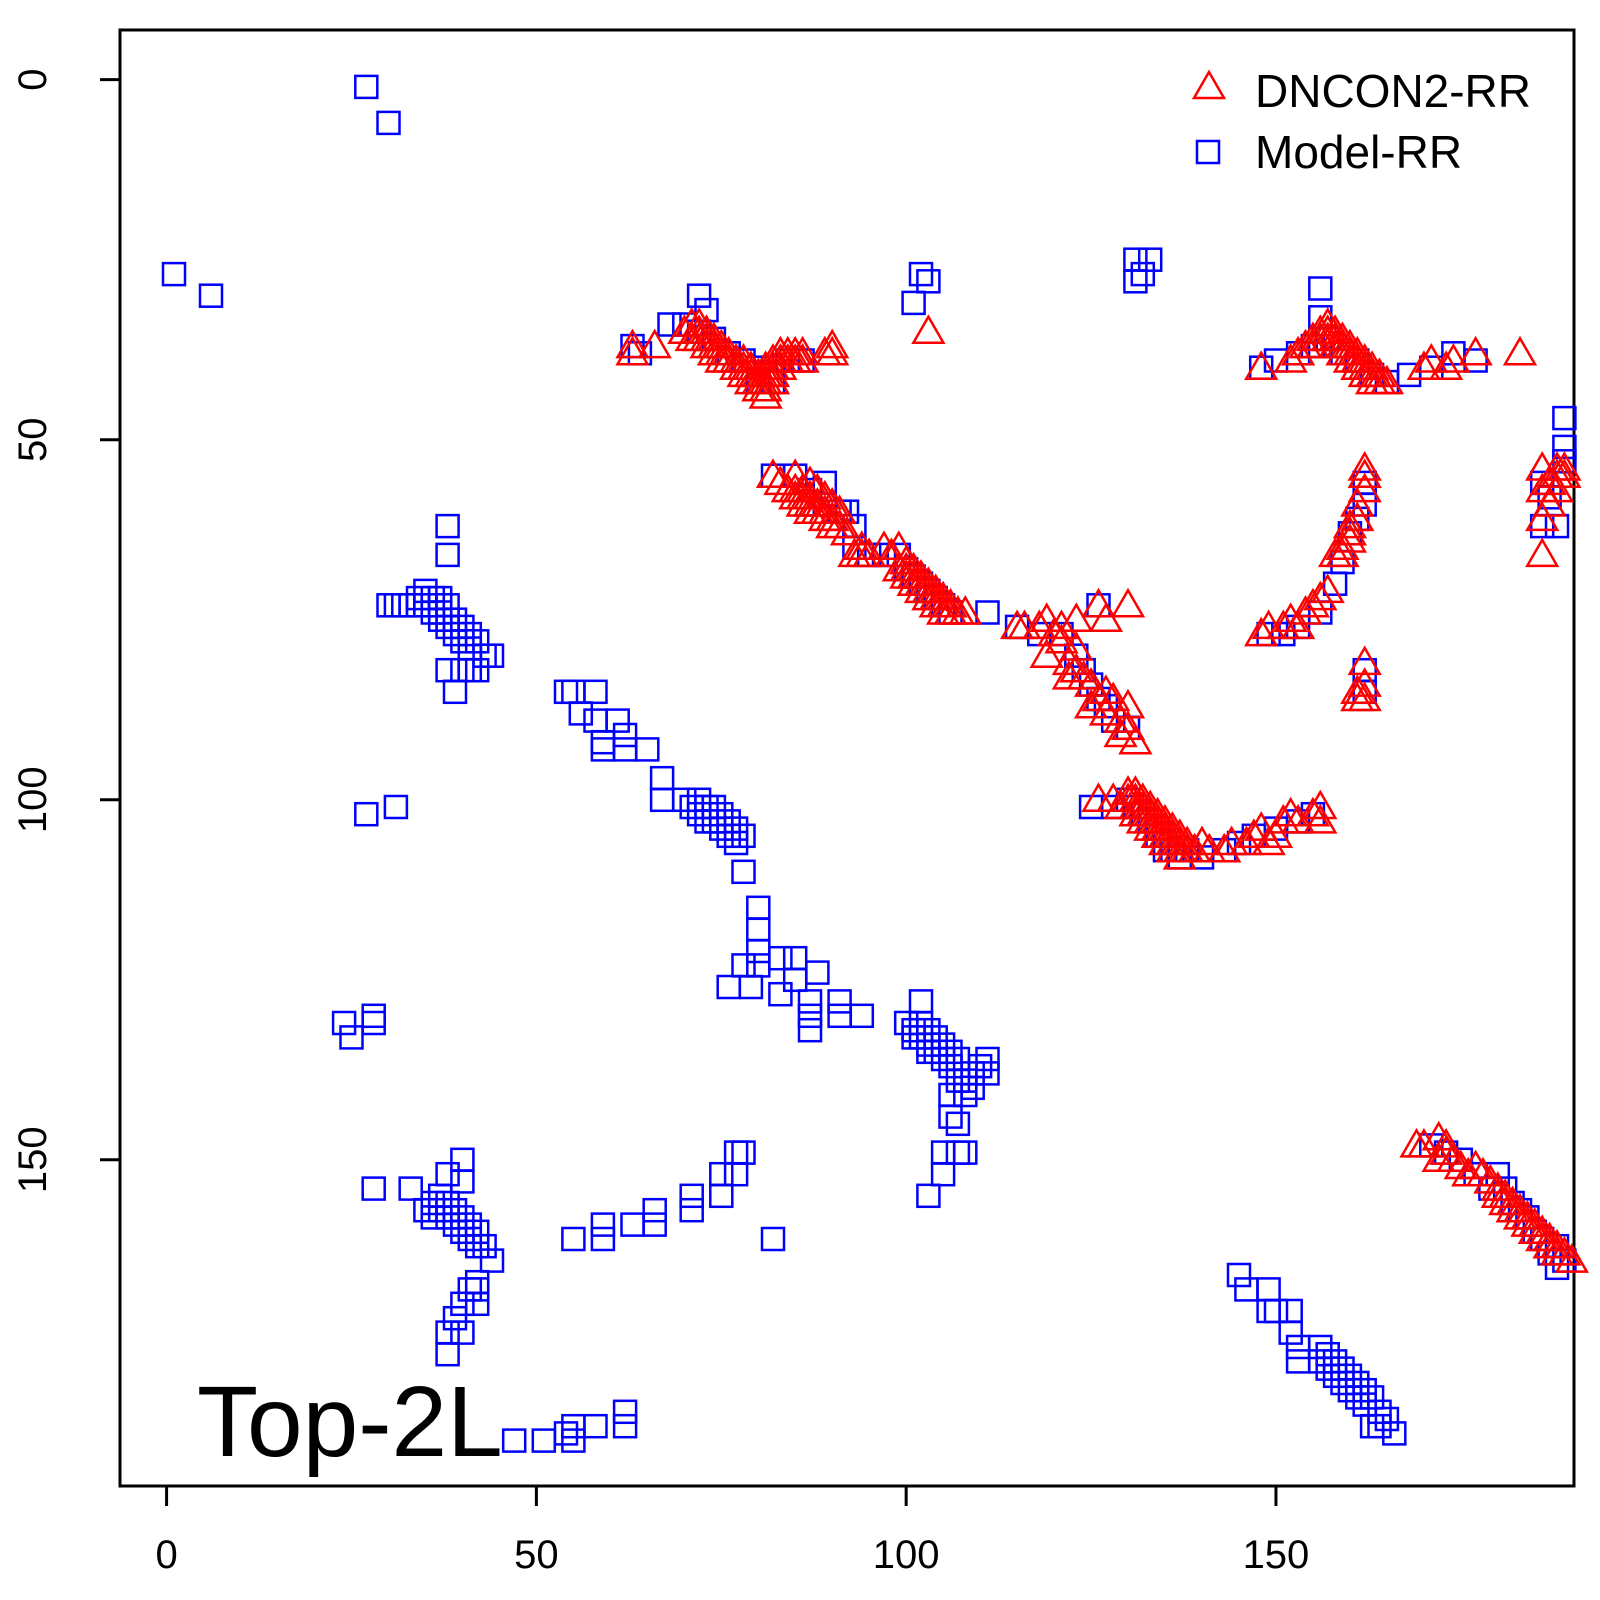 This screenshot has height=1600, width=1600. I want to click on top-2l-annotation: Top-2L, so click(350, 1422).